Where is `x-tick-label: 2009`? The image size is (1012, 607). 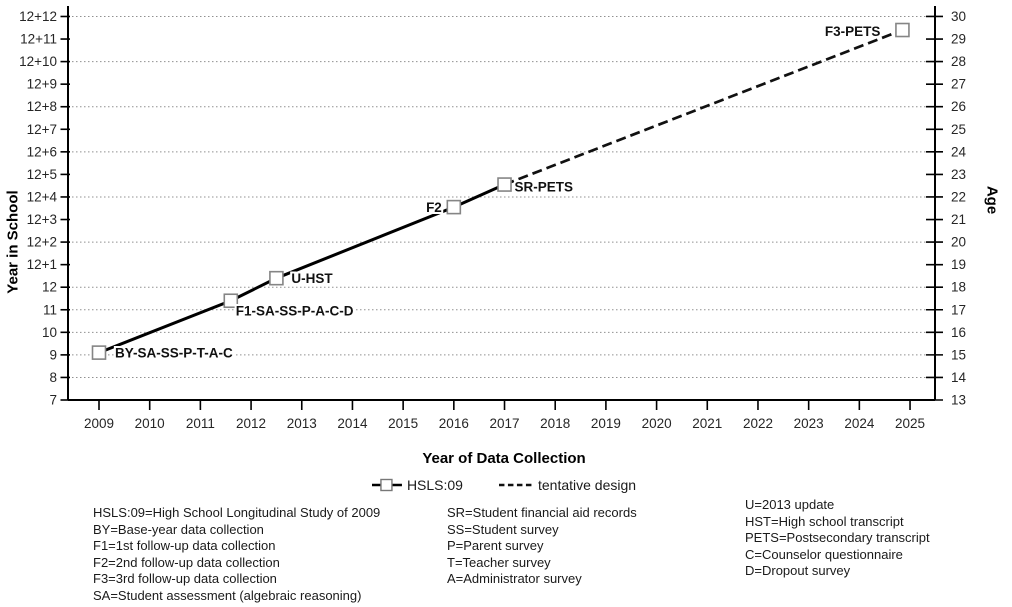 x-tick-label: 2009 is located at coordinates (99, 423).